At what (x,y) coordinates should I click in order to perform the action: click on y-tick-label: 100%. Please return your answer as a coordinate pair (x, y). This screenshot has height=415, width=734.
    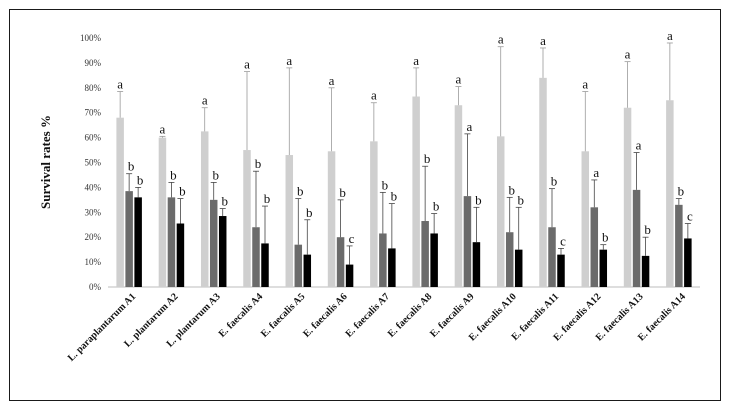
    Looking at the image, I should click on (91, 38).